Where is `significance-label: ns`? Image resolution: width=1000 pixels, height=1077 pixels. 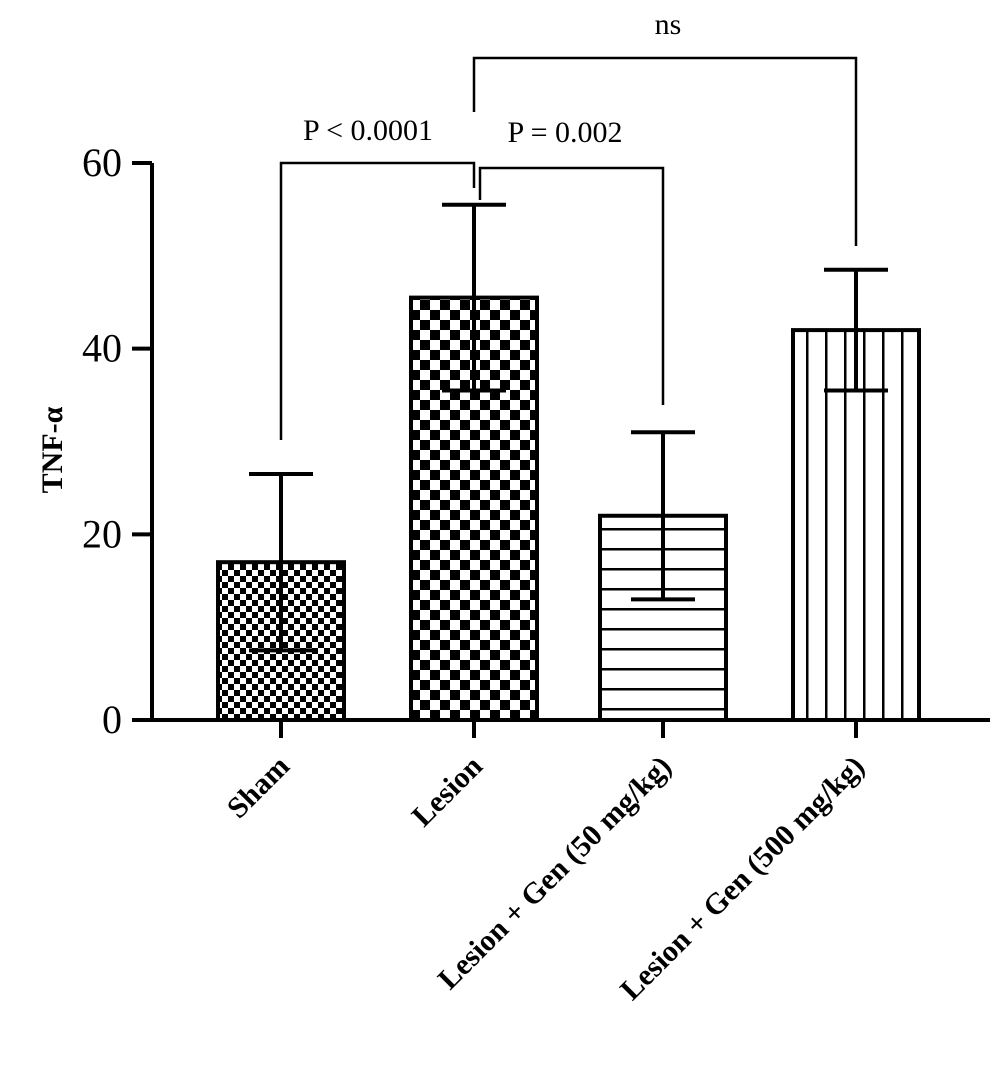
significance-label: ns is located at coordinates (668, 24).